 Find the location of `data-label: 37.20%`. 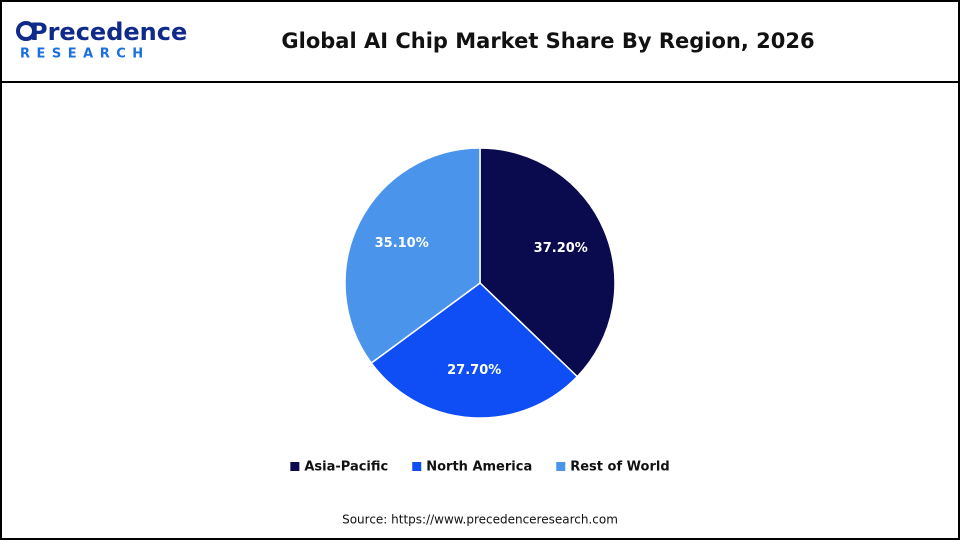

data-label: 37.20% is located at coordinates (561, 248).